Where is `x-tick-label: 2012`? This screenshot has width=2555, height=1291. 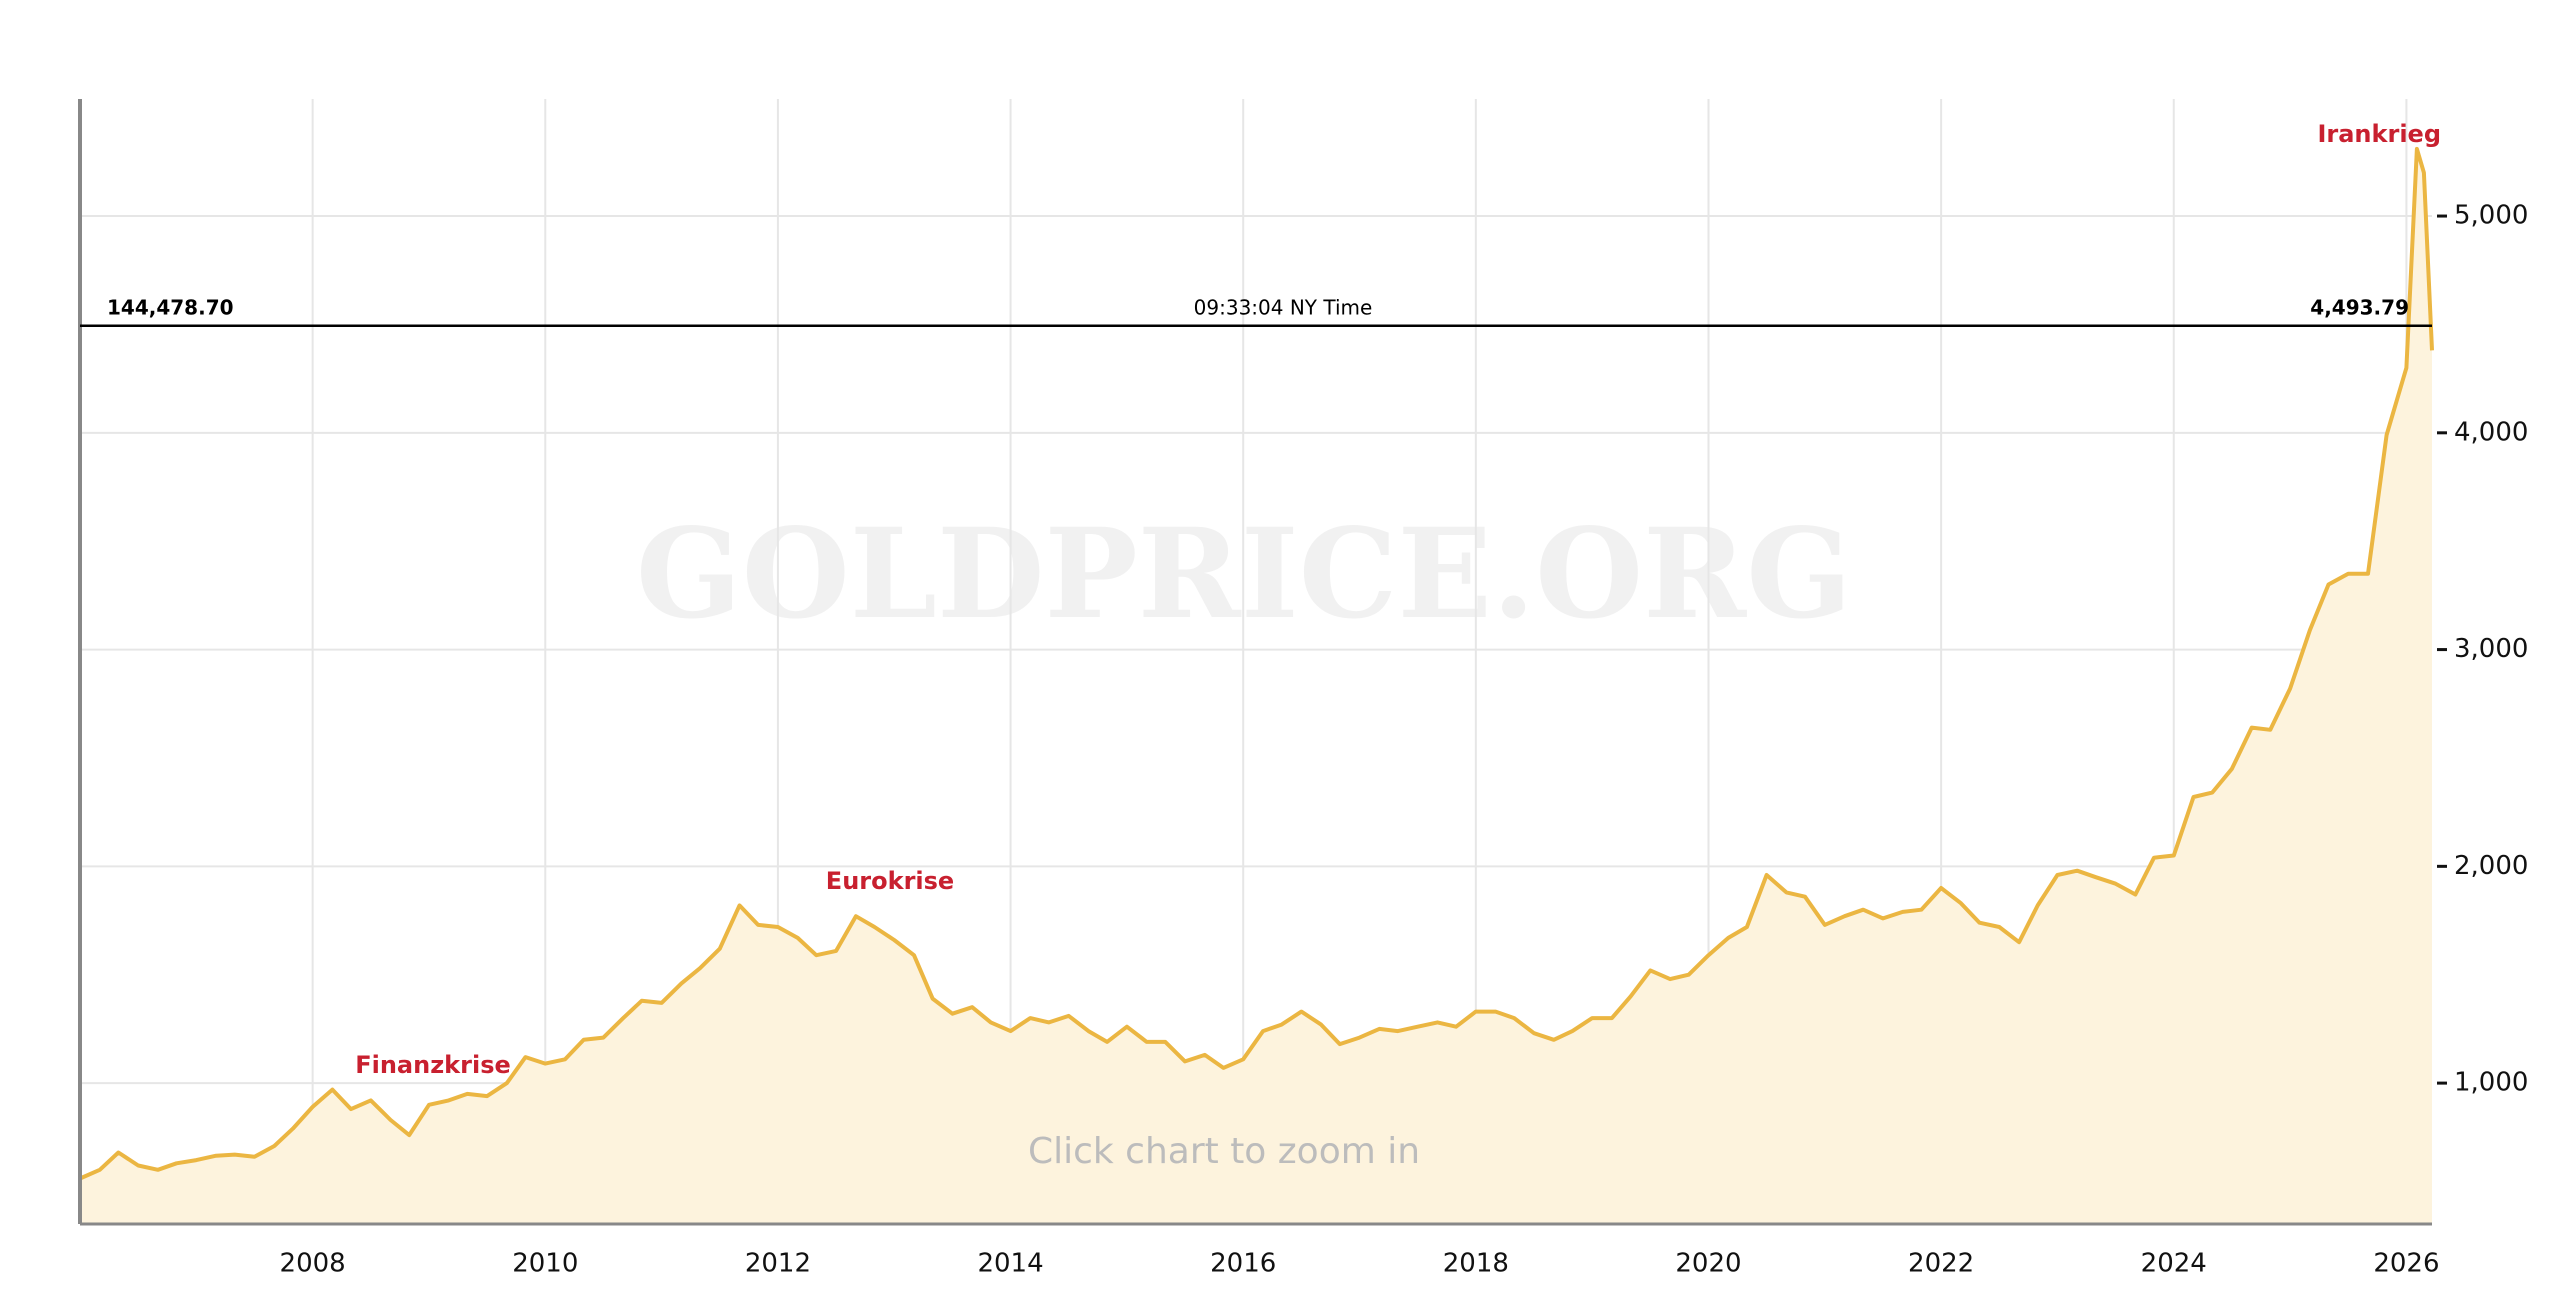 x-tick-label: 2012 is located at coordinates (778, 1264).